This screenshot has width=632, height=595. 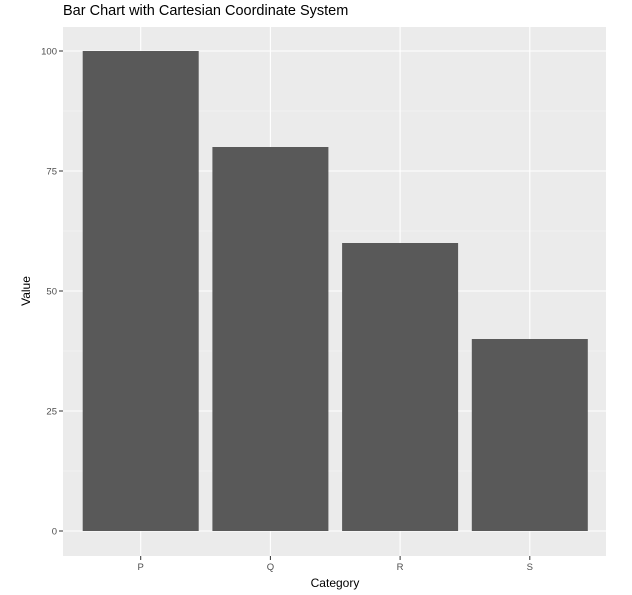 I want to click on bar-r, so click(x=400, y=387).